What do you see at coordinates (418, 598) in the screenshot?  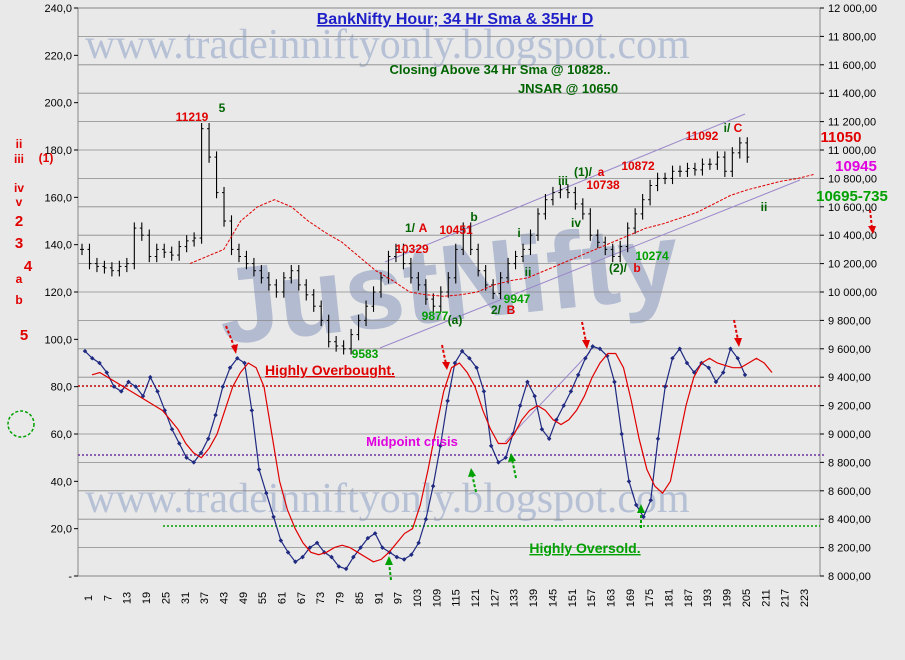 I see `x-tick-label: 103` at bounding box center [418, 598].